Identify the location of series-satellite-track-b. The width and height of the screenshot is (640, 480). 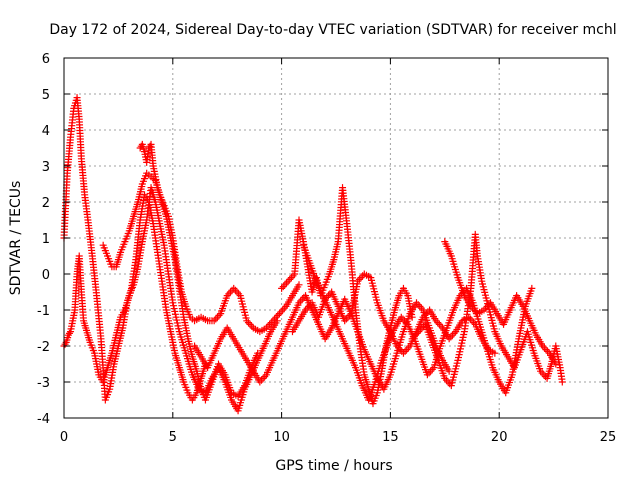
(201, 252).